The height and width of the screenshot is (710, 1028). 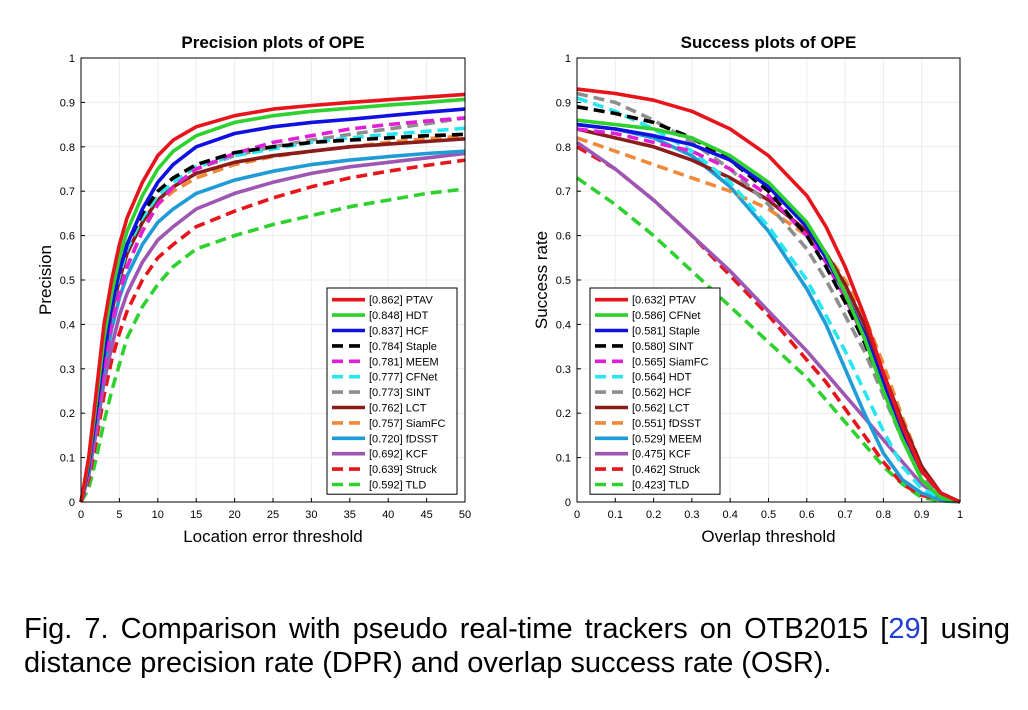 What do you see at coordinates (666, 470) in the screenshot?
I see `legend-label-struck: [0.462] Struck` at bounding box center [666, 470].